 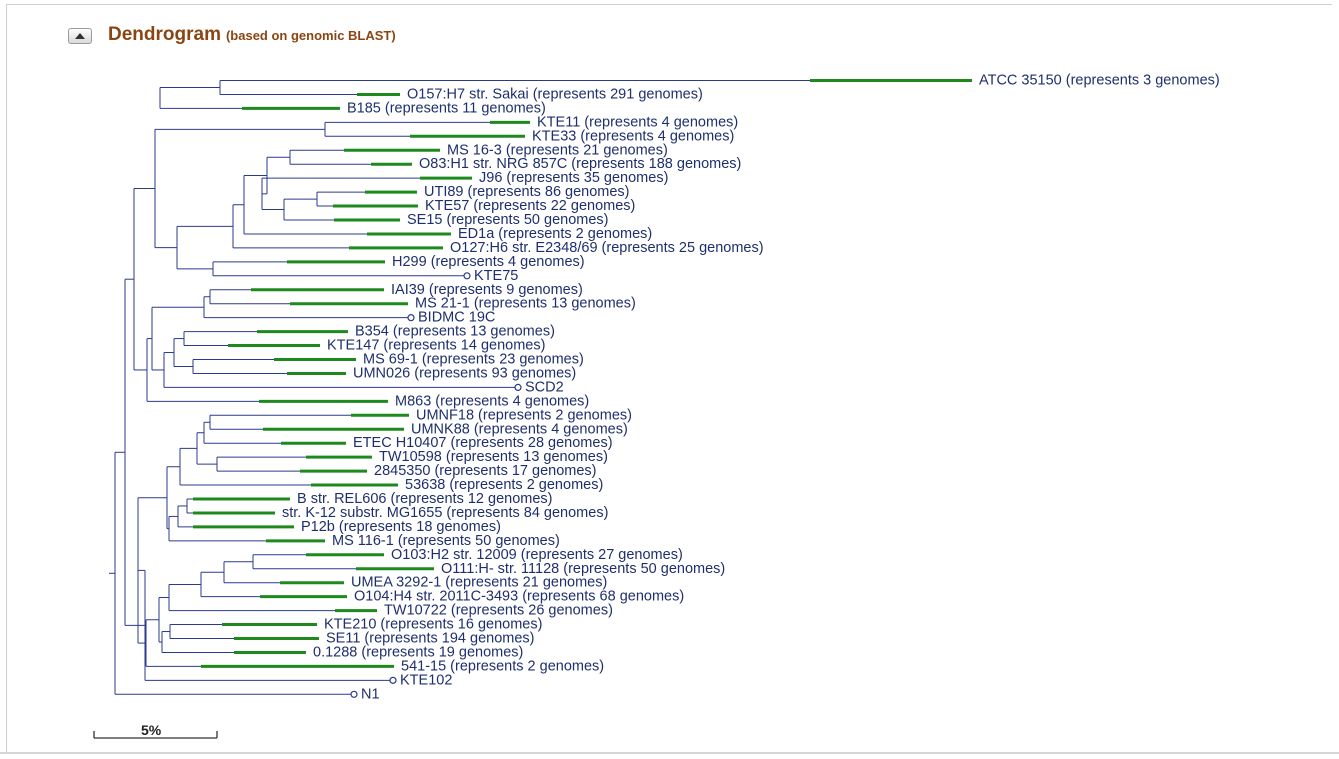 I want to click on leaf-label: UMEA 3292-1 (represents 21 genomes), so click(x=479, y=583).